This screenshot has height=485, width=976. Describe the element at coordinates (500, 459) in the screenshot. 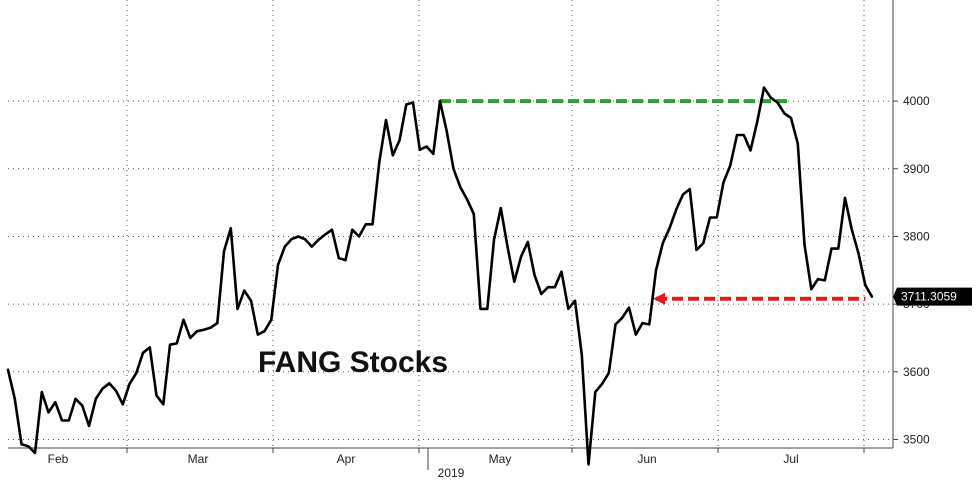

I see `x-tick-label-may: May` at that location.